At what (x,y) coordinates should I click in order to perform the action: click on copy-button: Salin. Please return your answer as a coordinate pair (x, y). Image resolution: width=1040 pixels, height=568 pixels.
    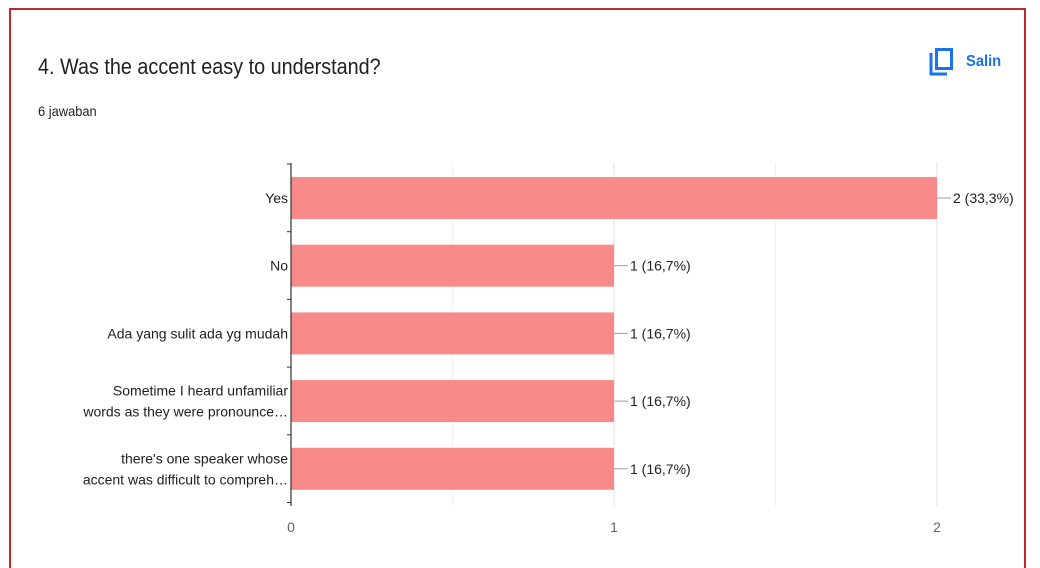
    Looking at the image, I should click on (966, 62).